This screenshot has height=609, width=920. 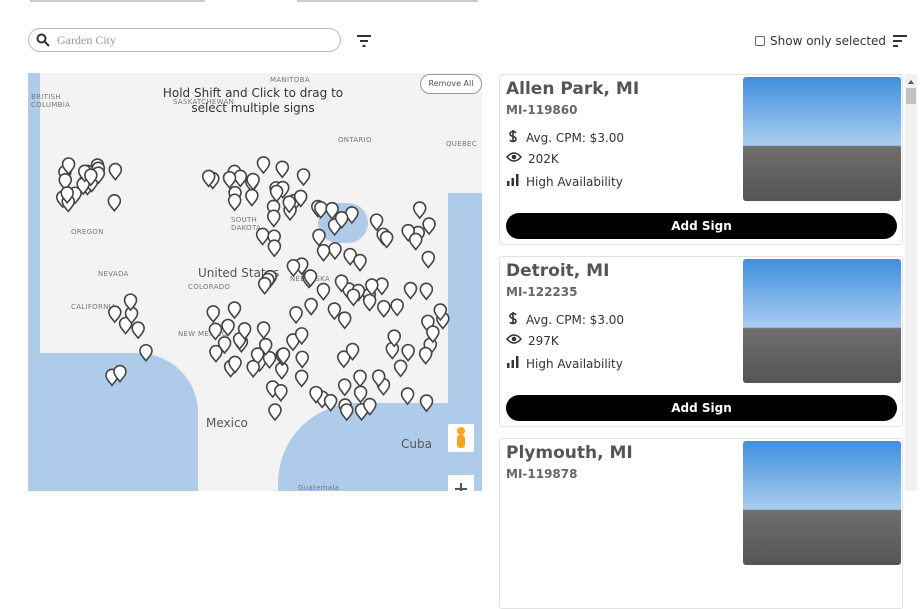 I want to click on listing-card: Plymouth, MI MI-119878, so click(x=701, y=523).